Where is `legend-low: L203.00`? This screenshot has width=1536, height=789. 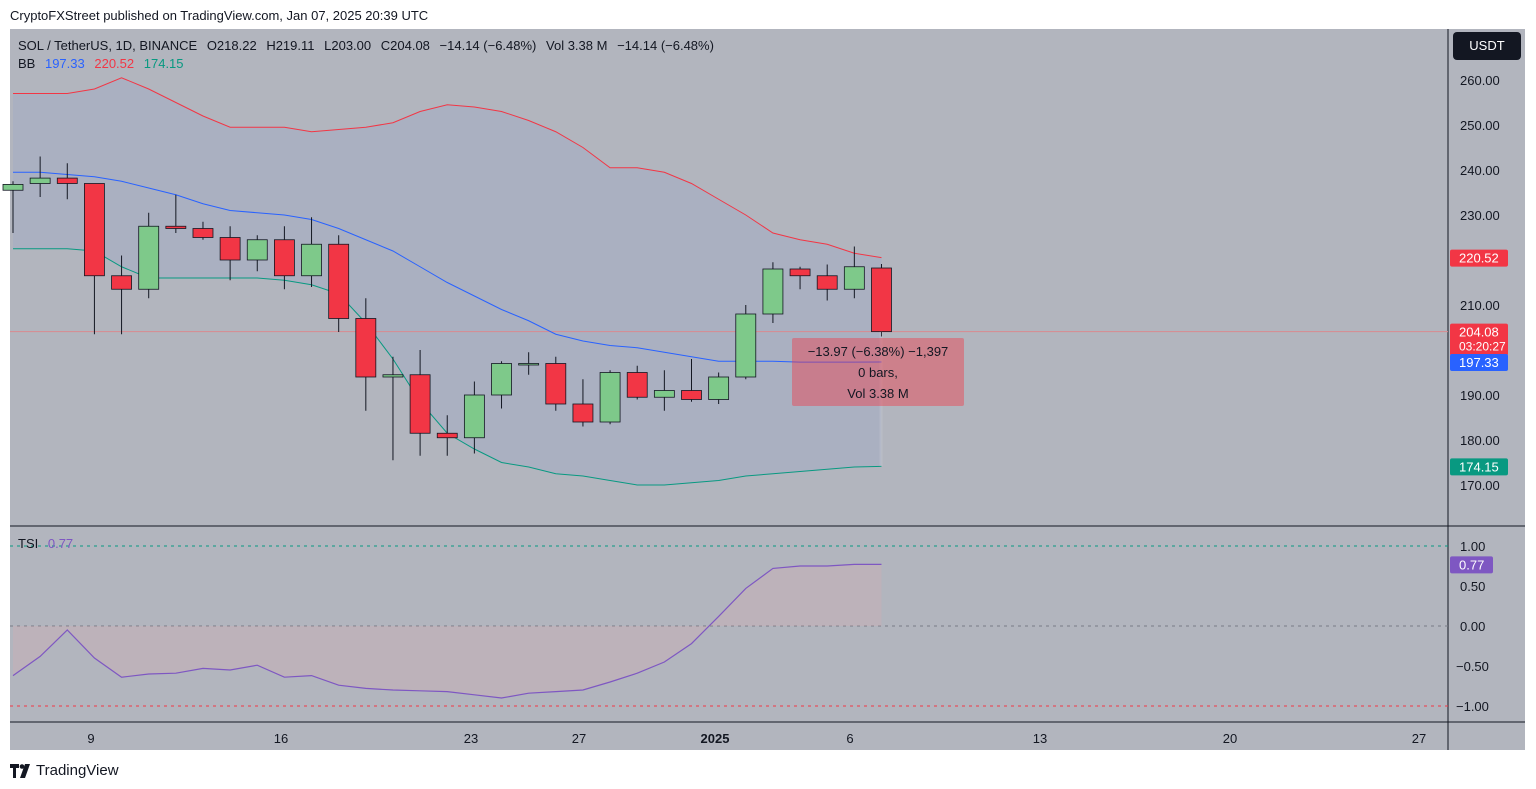
legend-low: L203.00 is located at coordinates (348, 45).